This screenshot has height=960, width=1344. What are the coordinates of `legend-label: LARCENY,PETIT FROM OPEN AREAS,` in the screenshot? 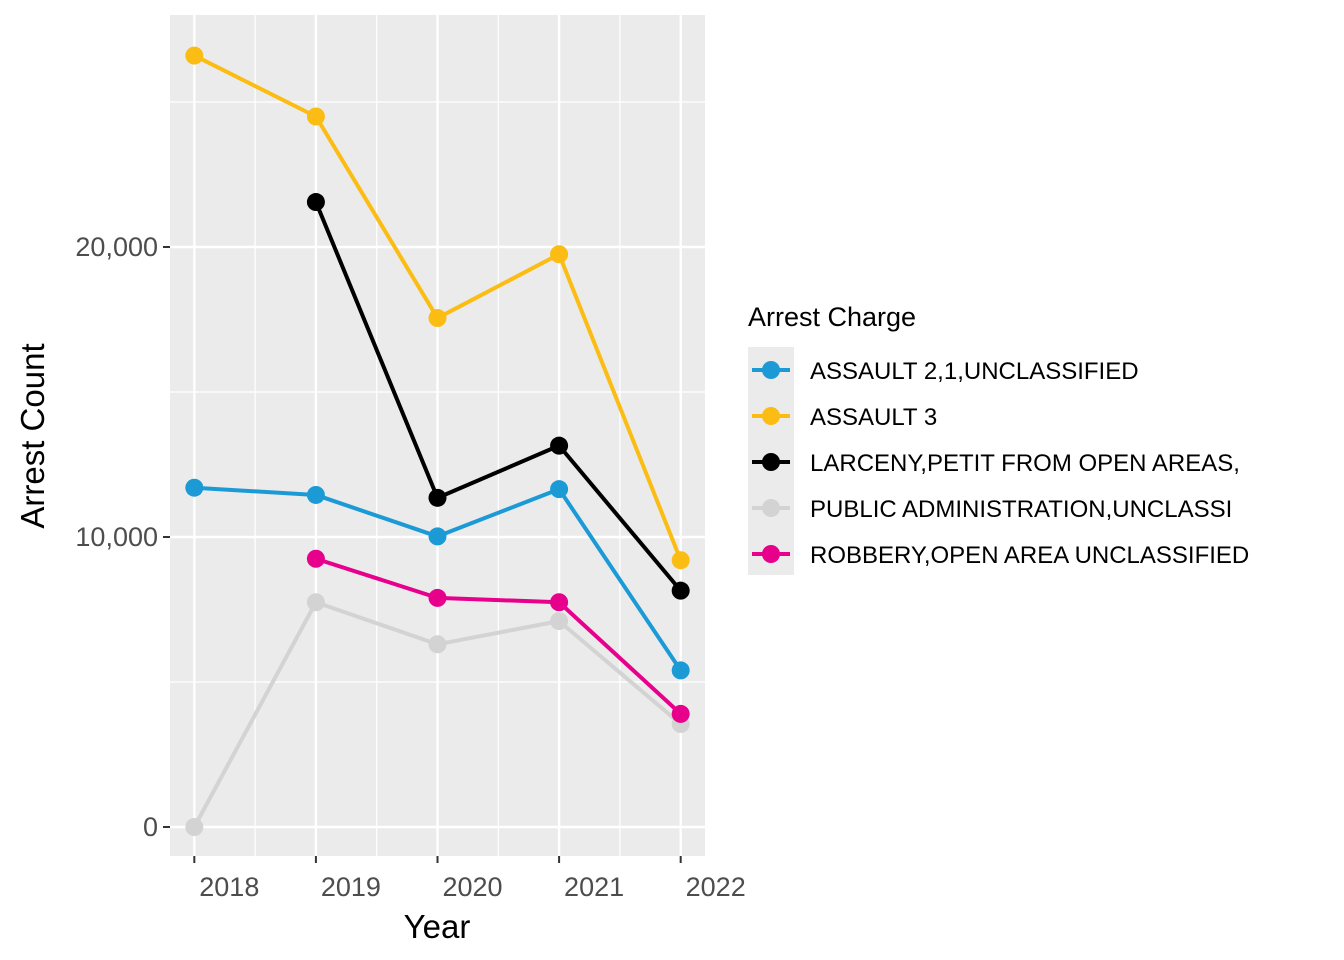 It's located at (1025, 463).